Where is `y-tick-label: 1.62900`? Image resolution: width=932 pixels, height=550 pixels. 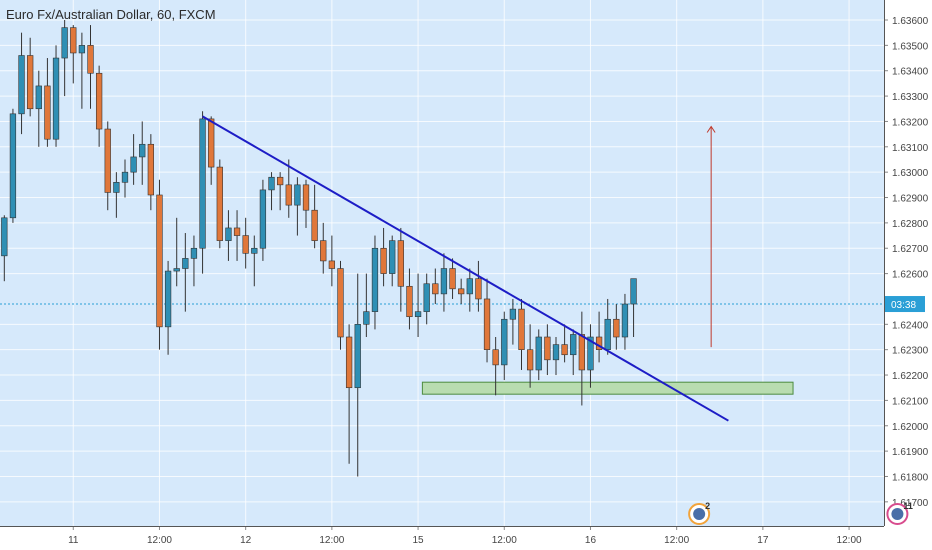 y-tick-label: 1.62900 is located at coordinates (910, 199).